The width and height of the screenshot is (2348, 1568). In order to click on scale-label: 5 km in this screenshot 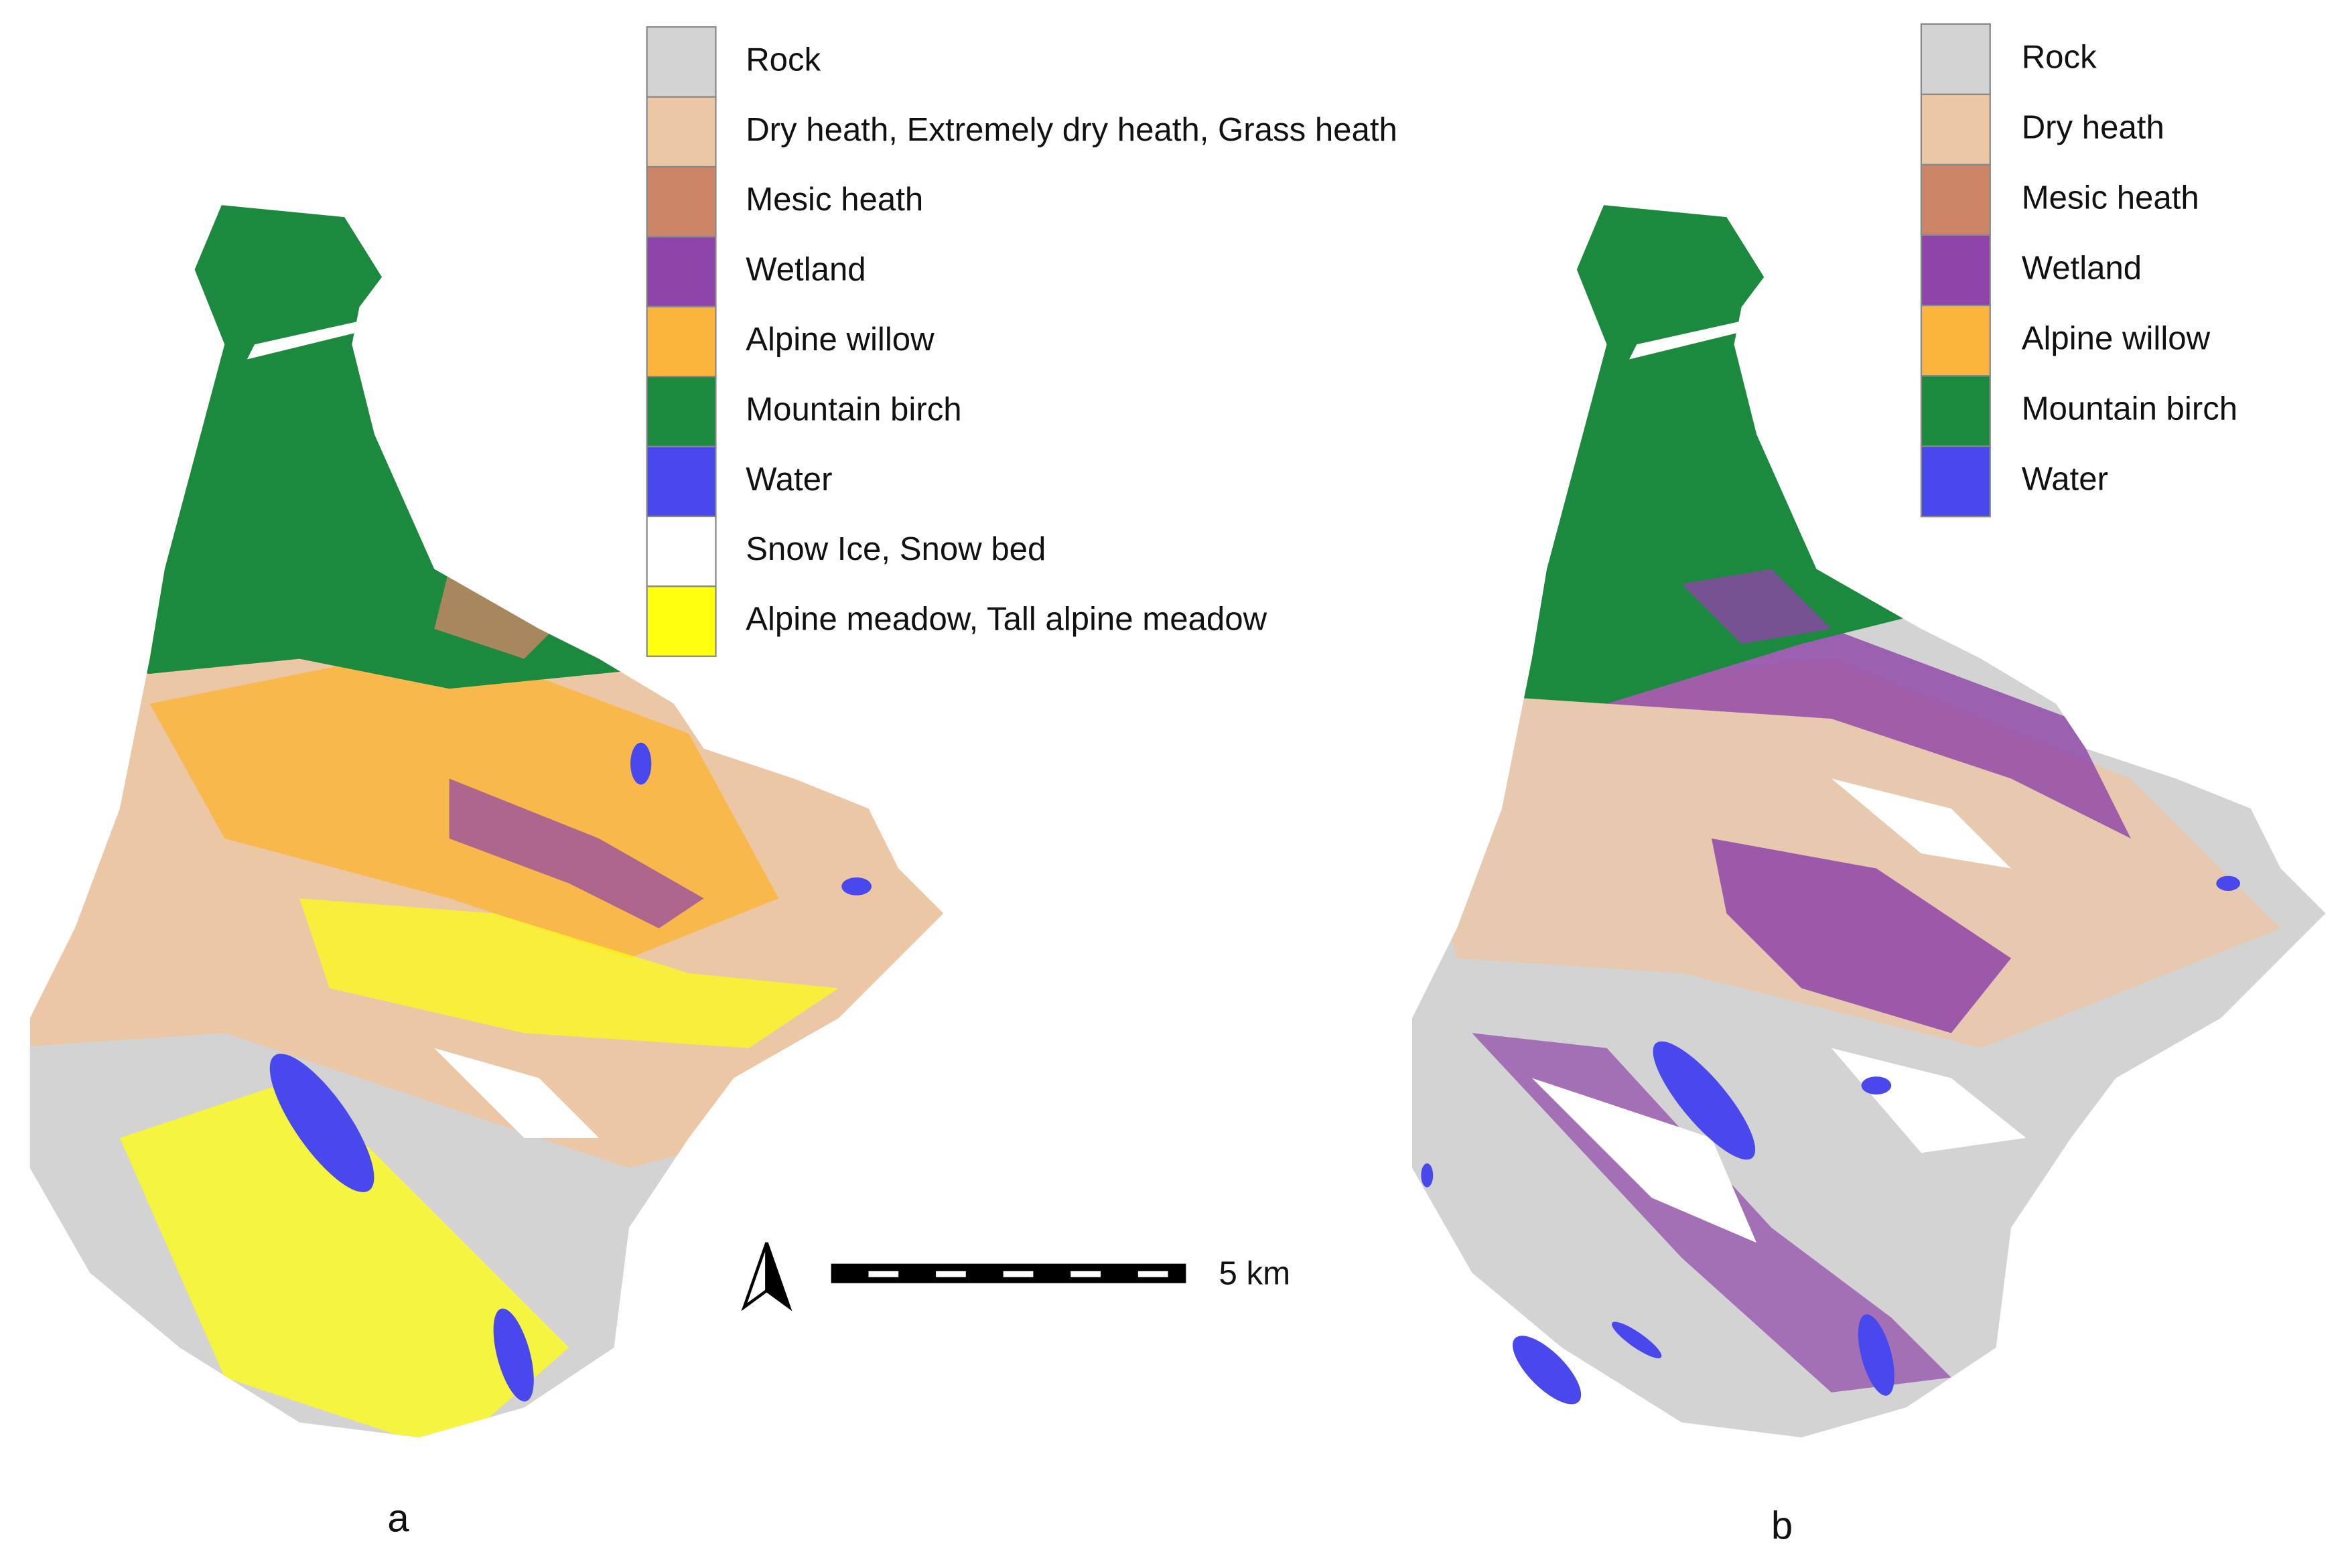, I will do `click(1255, 1273)`.